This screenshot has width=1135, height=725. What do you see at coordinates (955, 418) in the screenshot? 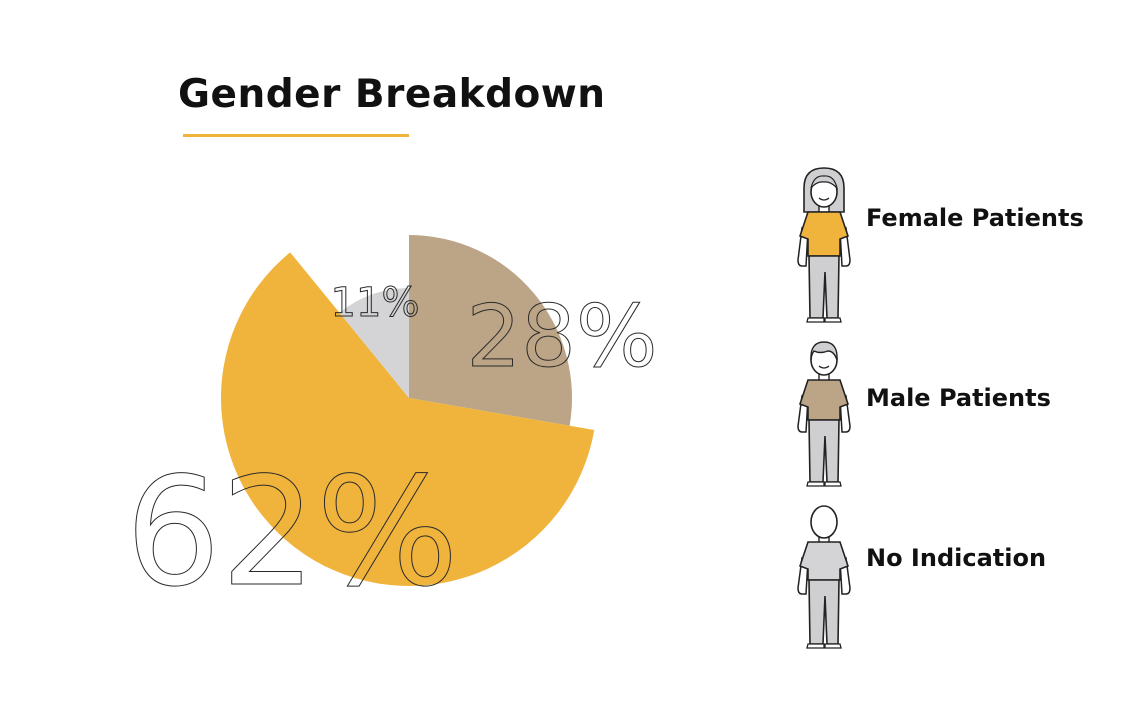
I see `legend-item-male: Male Patients` at bounding box center [955, 418].